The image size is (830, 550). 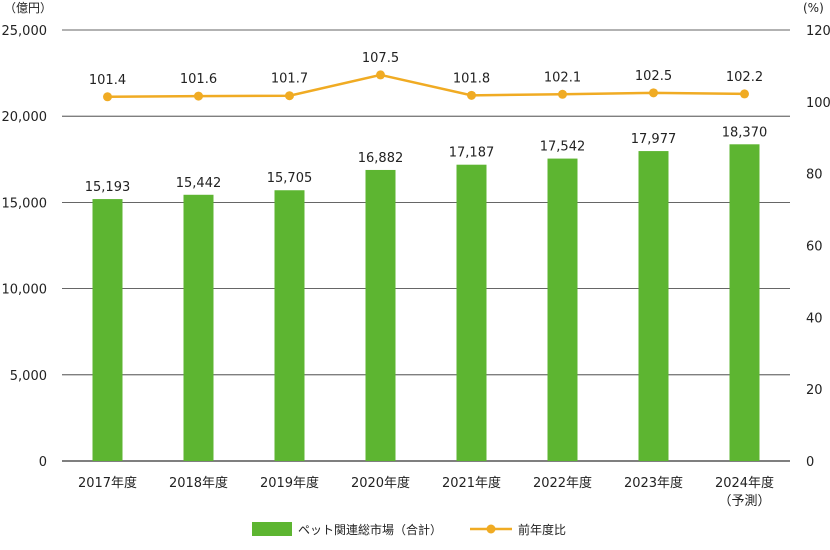 What do you see at coordinates (28, 8) in the screenshot?
I see `y-left-unit-label: （億円）` at bounding box center [28, 8].